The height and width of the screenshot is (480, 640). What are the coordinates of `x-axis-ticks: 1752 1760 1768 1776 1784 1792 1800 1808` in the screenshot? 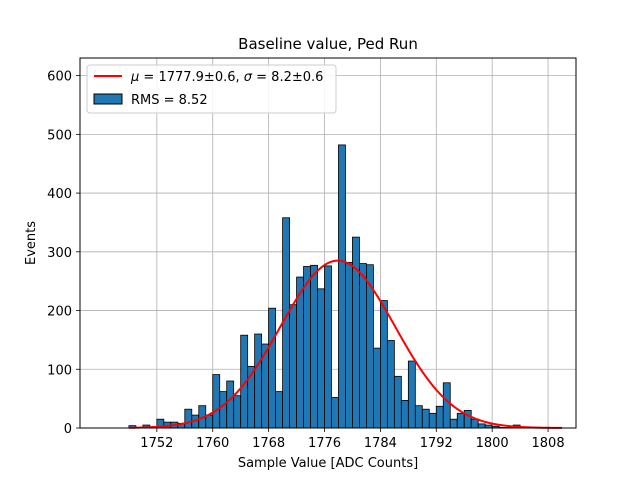 It's located at (352, 439).